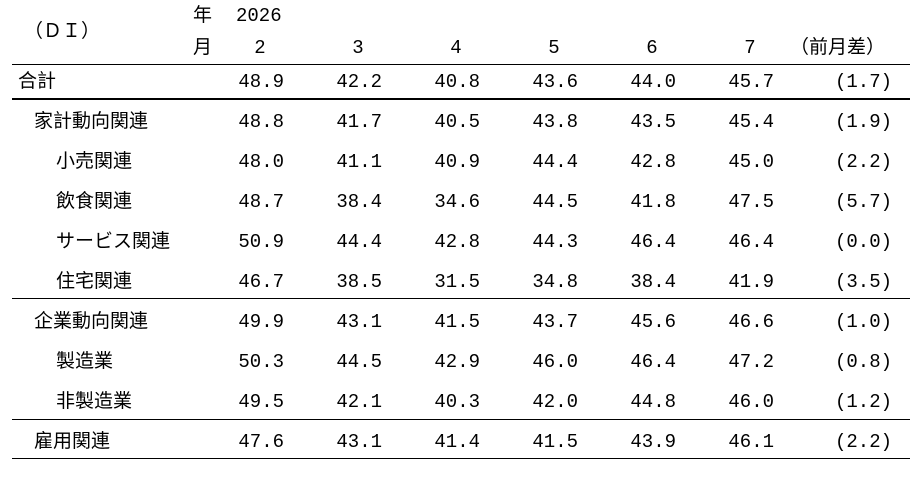 The height and width of the screenshot is (483, 921). Describe the element at coordinates (751, 442) in the screenshot. I see `table-cell: 46.1` at that location.